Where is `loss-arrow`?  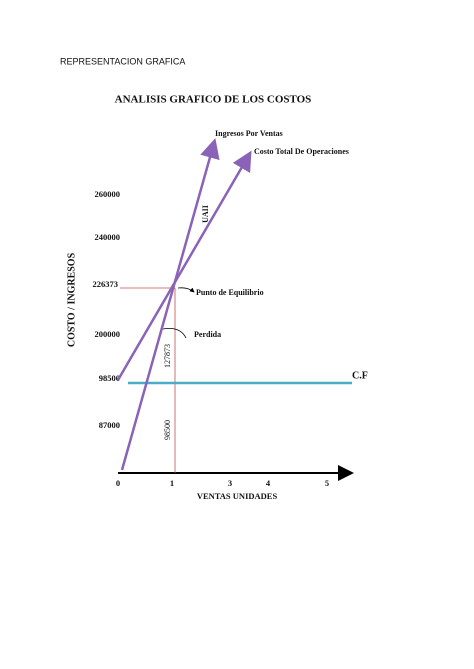
loss-arrow is located at coordinates (174, 333).